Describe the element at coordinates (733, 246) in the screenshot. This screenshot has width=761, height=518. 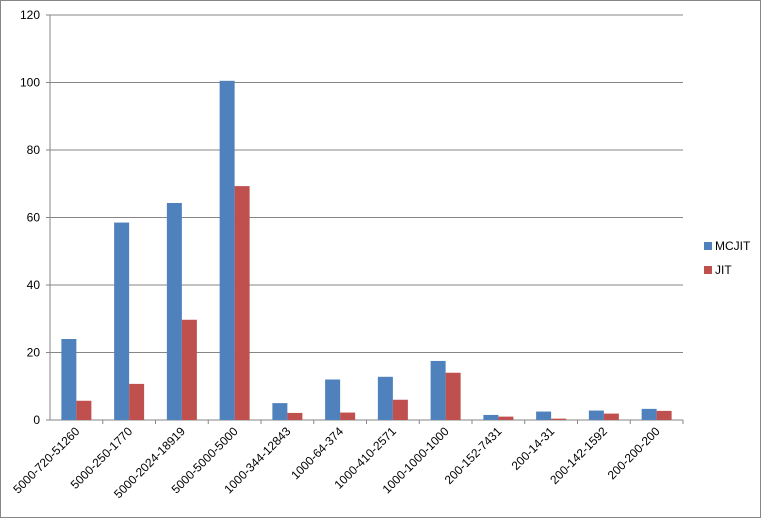
I see `legend-label: MCJIT` at that location.